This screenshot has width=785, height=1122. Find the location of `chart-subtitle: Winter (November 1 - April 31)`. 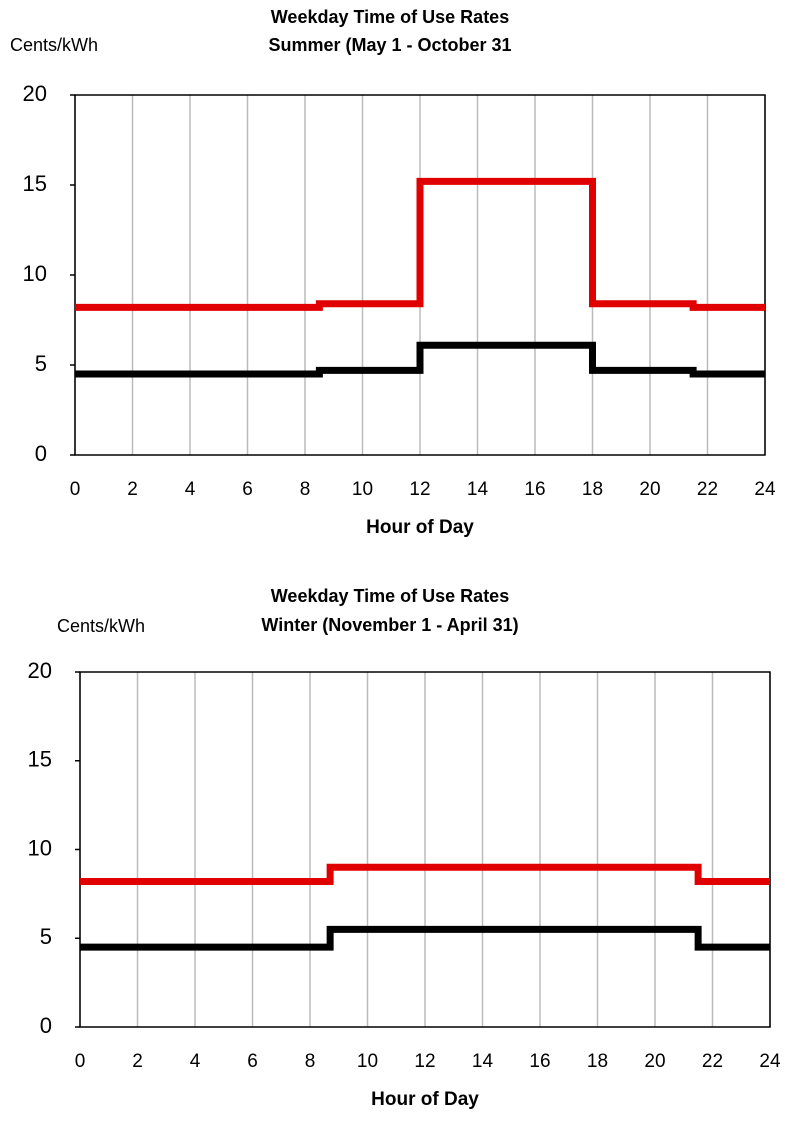

chart-subtitle: Winter (November 1 - April 31) is located at coordinates (389, 625).